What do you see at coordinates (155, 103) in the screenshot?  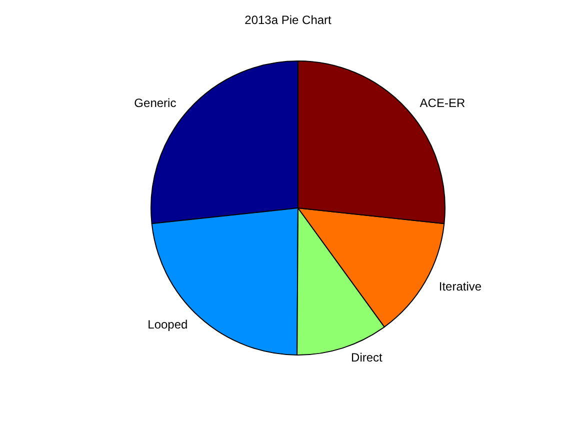 I see `slice-label: Generic` at bounding box center [155, 103].